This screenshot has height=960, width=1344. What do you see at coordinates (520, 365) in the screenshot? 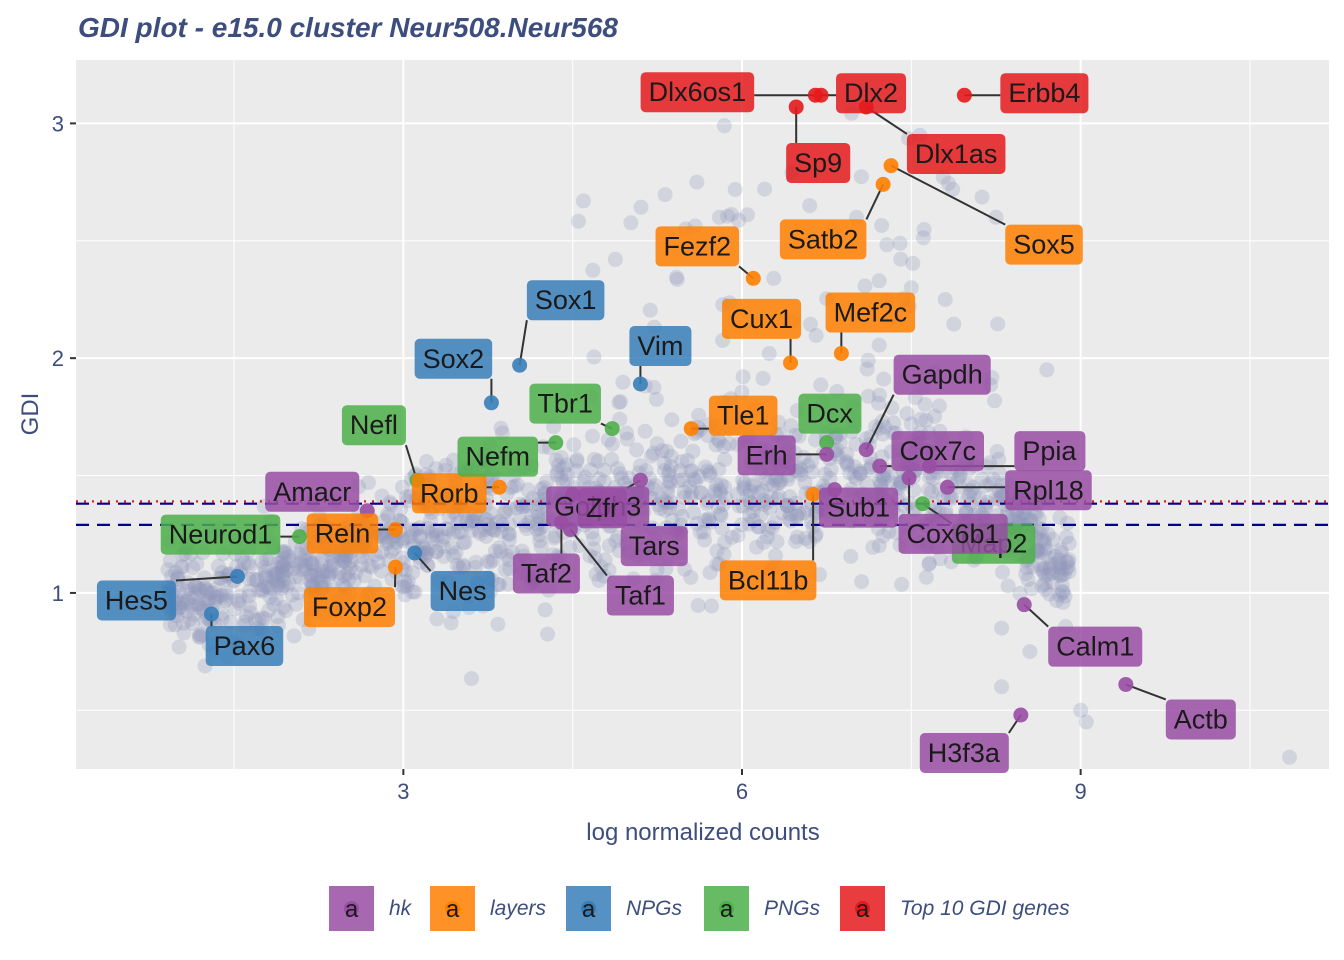
I see `gene-point-sox1` at bounding box center [520, 365].